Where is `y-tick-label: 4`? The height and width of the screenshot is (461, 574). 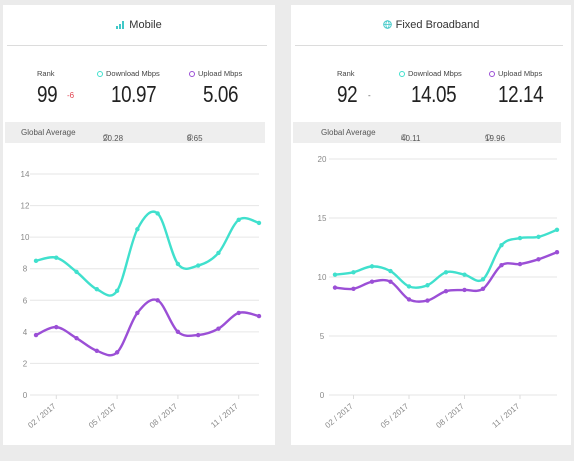
y-tick-label: 4 is located at coordinates (25, 332).